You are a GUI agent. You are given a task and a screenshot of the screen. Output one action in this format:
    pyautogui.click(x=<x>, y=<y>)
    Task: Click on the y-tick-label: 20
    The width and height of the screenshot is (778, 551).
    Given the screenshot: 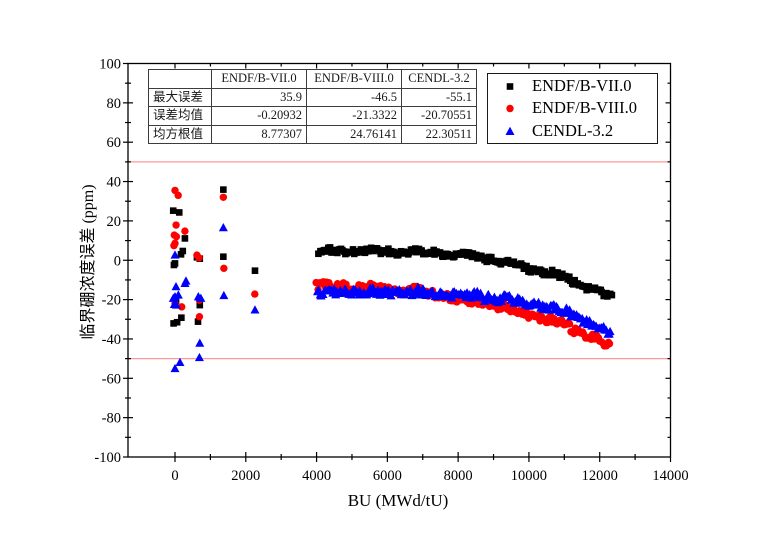 What is the action you would take?
    pyautogui.click(x=114, y=222)
    